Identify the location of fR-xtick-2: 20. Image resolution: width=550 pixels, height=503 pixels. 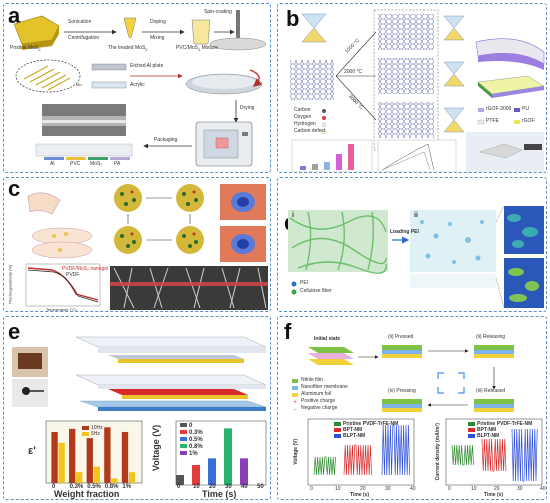
(497, 489).